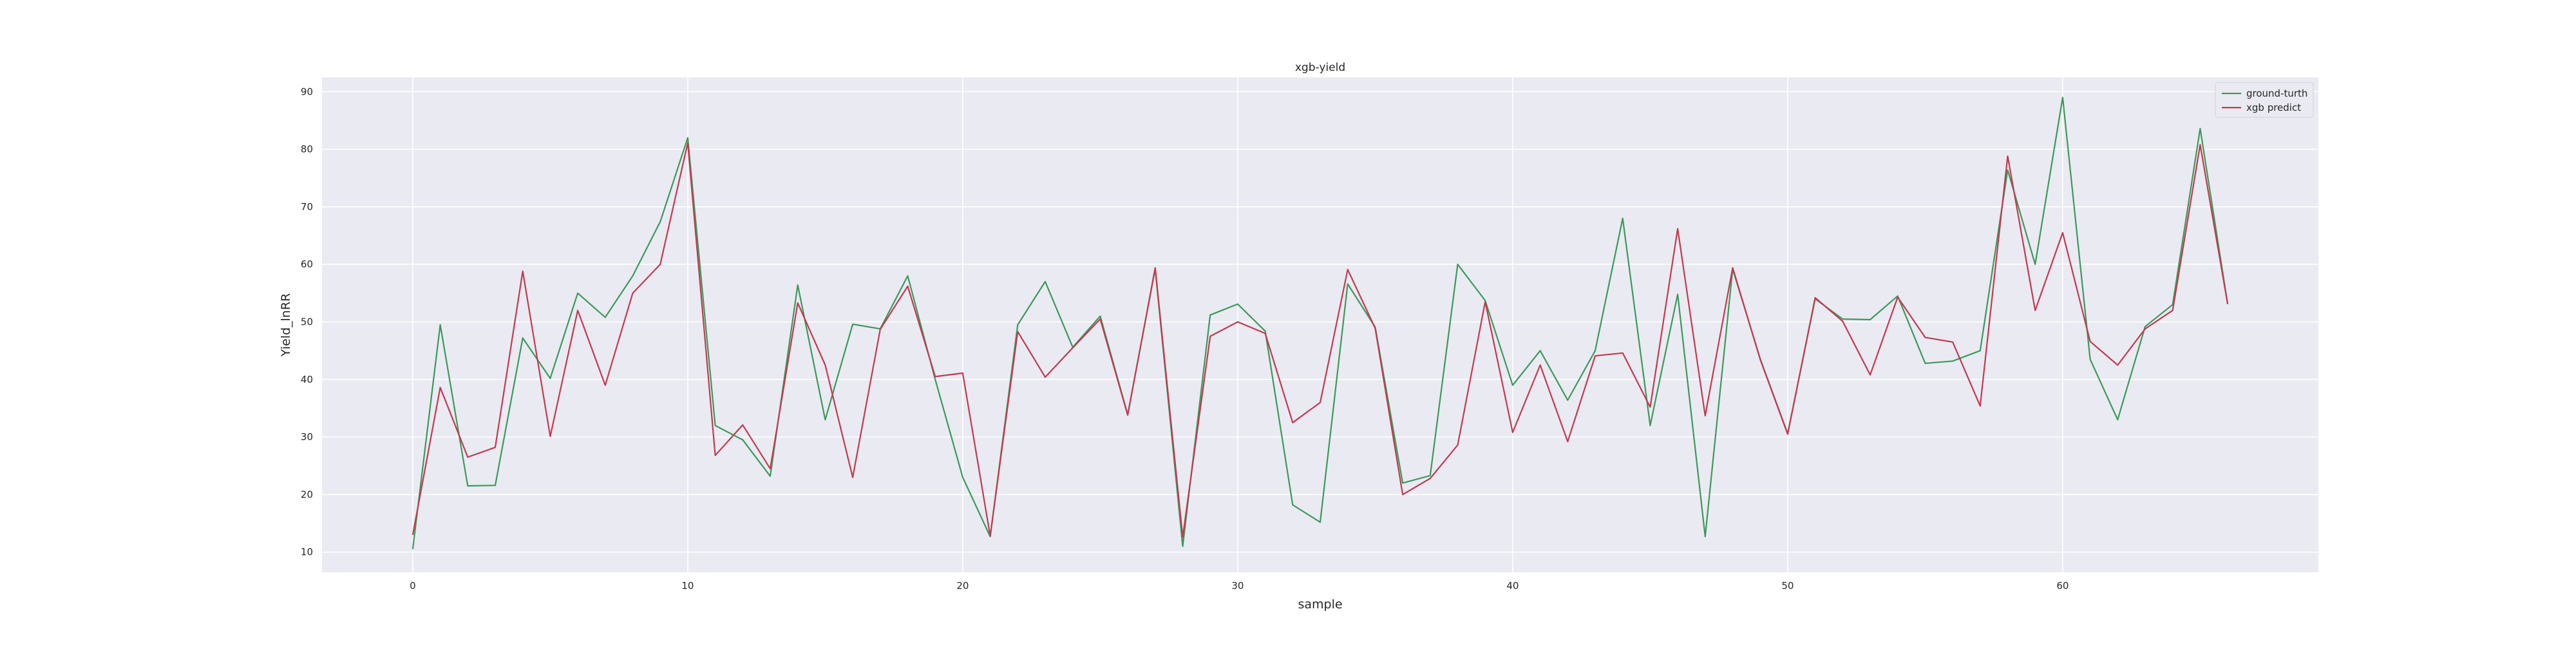 The width and height of the screenshot is (2576, 647). What do you see at coordinates (307, 552) in the screenshot?
I see `y-tick-label: 10` at bounding box center [307, 552].